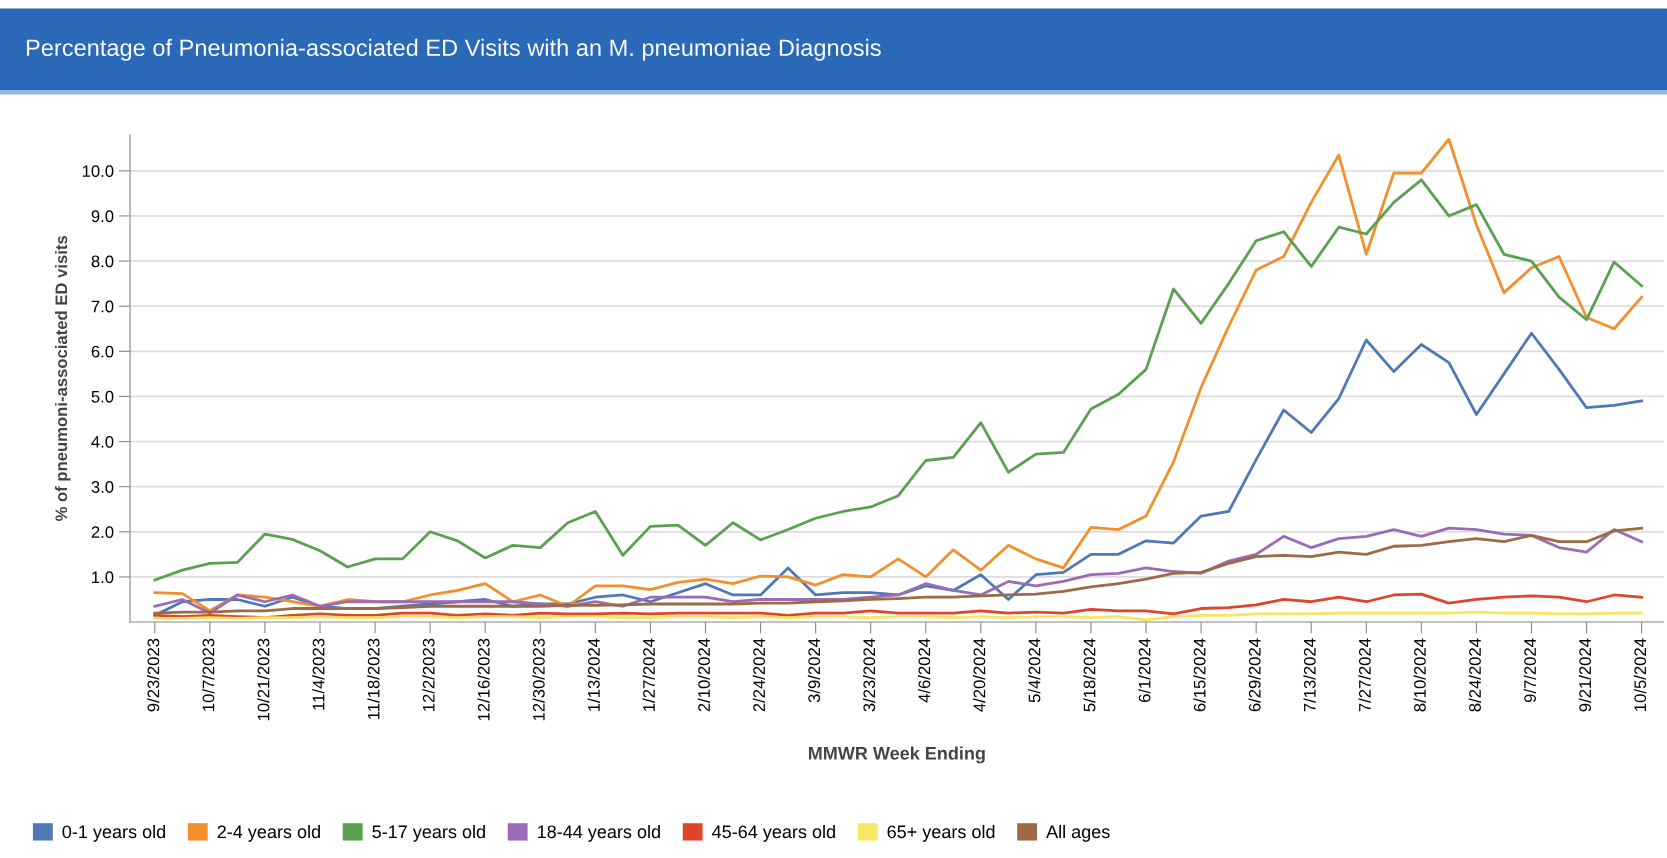  I want to click on y-tick-label: 2.0, so click(102, 532).